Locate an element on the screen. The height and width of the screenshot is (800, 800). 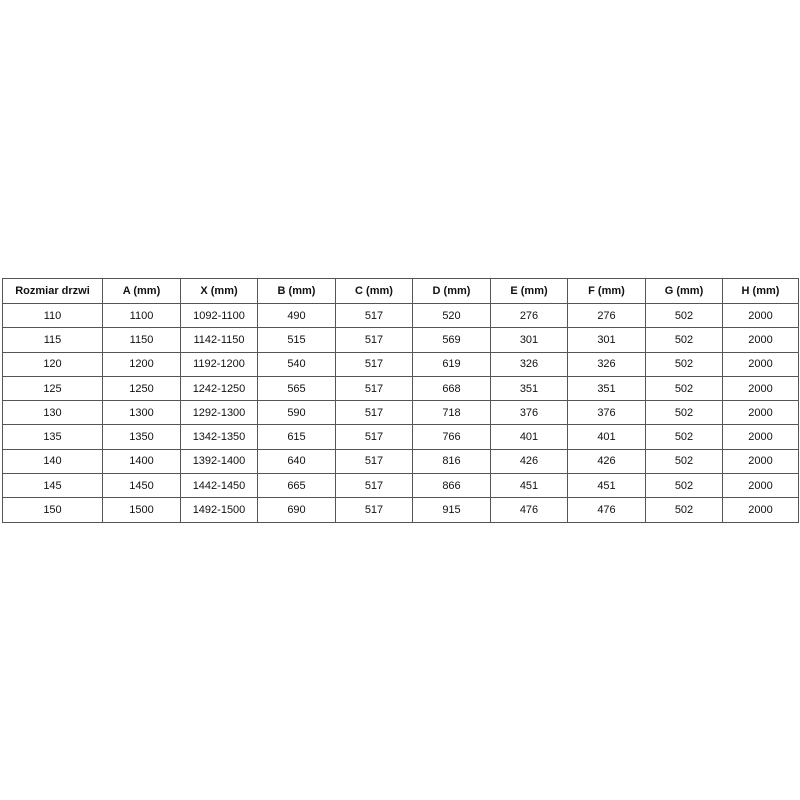
table-cell: 1200 is located at coordinates (141, 364).